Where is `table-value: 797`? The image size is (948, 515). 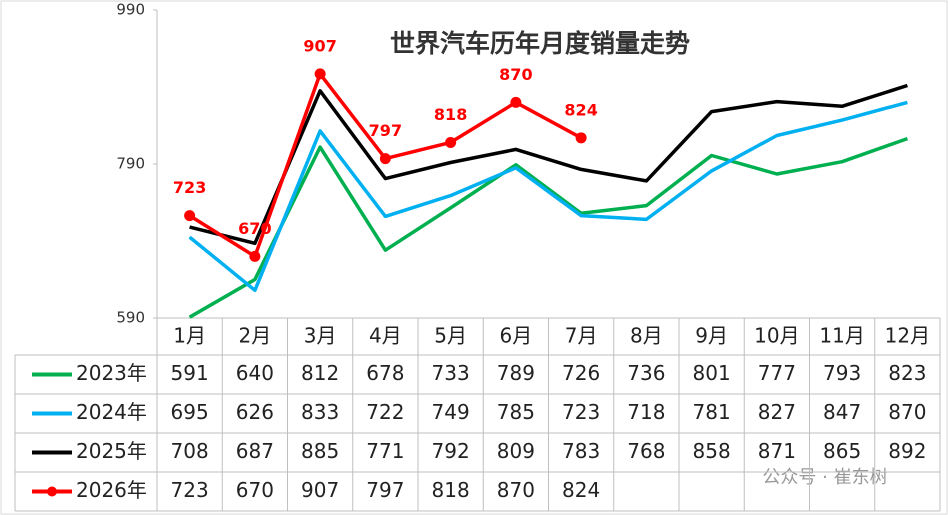 table-value: 797 is located at coordinates (385, 490).